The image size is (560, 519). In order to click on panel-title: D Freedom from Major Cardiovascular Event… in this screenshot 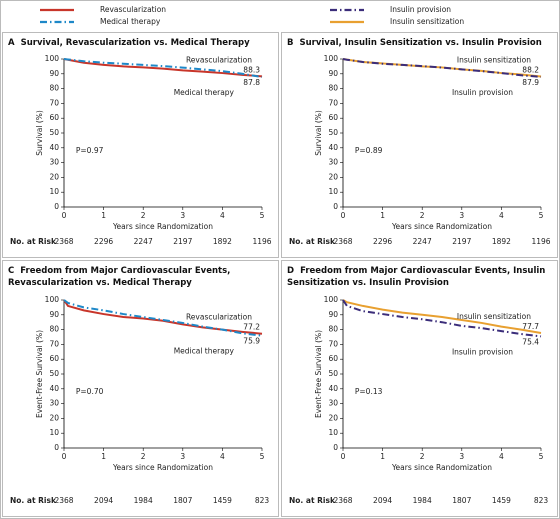, I will do `click(418, 277)`.